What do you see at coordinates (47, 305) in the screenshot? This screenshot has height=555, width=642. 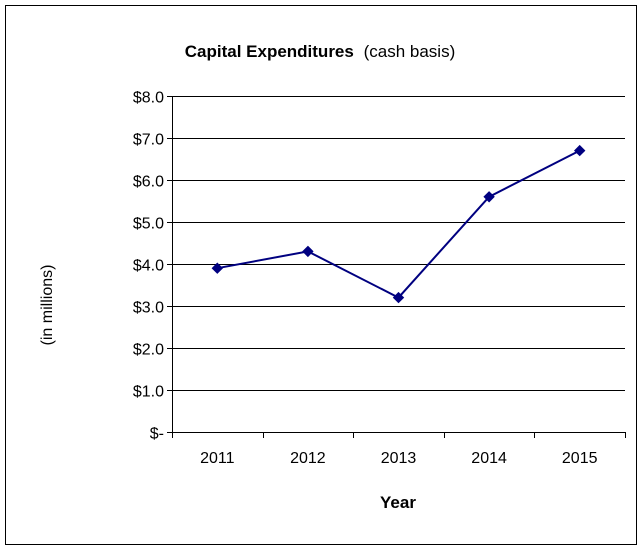 I see `y-axis-label: (in millions)` at bounding box center [47, 305].